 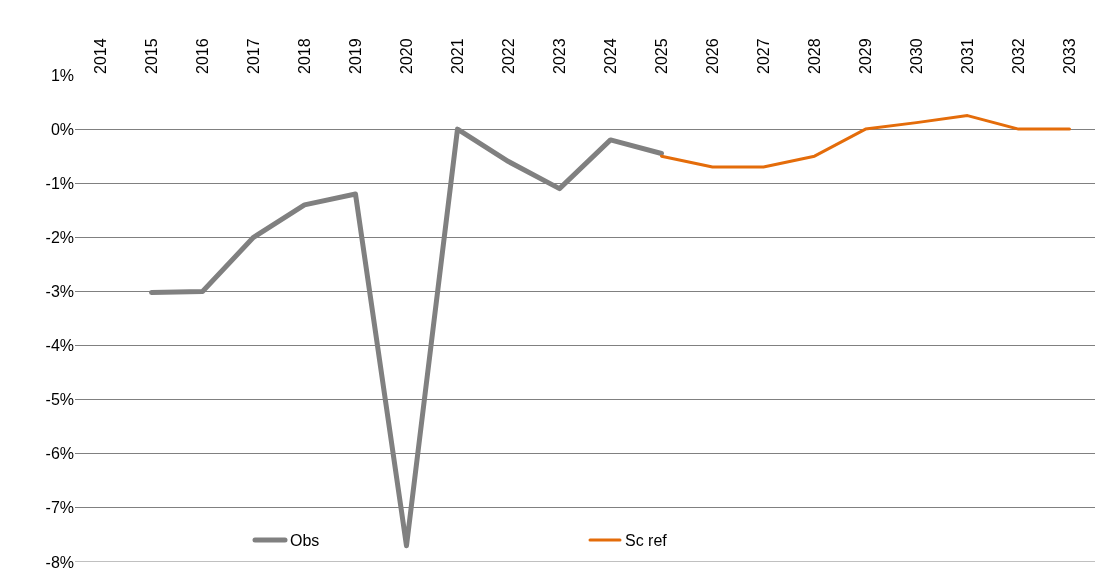 What do you see at coordinates (62, 129) in the screenshot?
I see `y-tick-label: 0%` at bounding box center [62, 129].